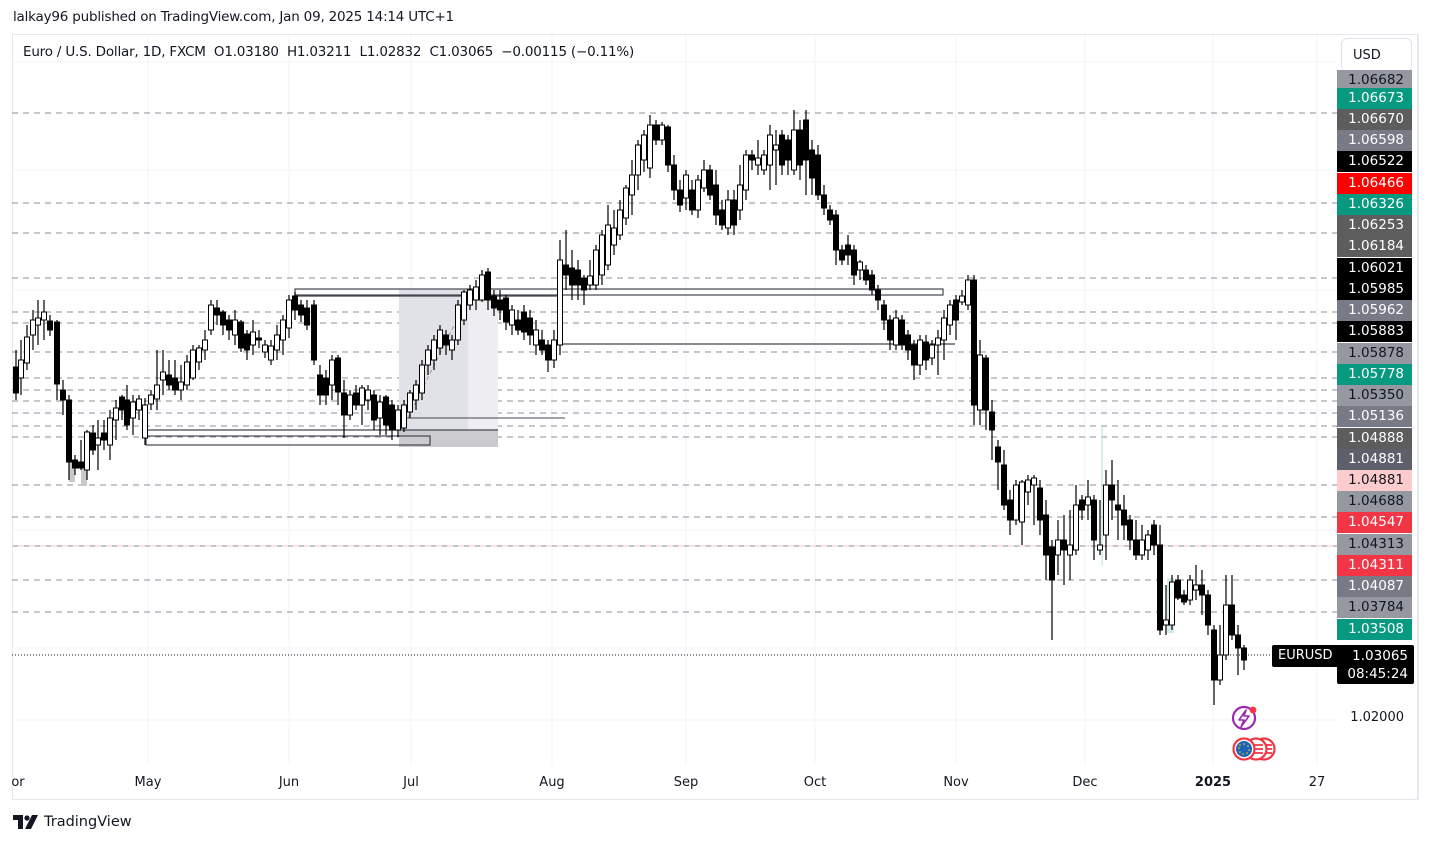 The image size is (1431, 845). What do you see at coordinates (1377, 674) in the screenshot?
I see `bar-countdown: 08:45:24` at bounding box center [1377, 674].